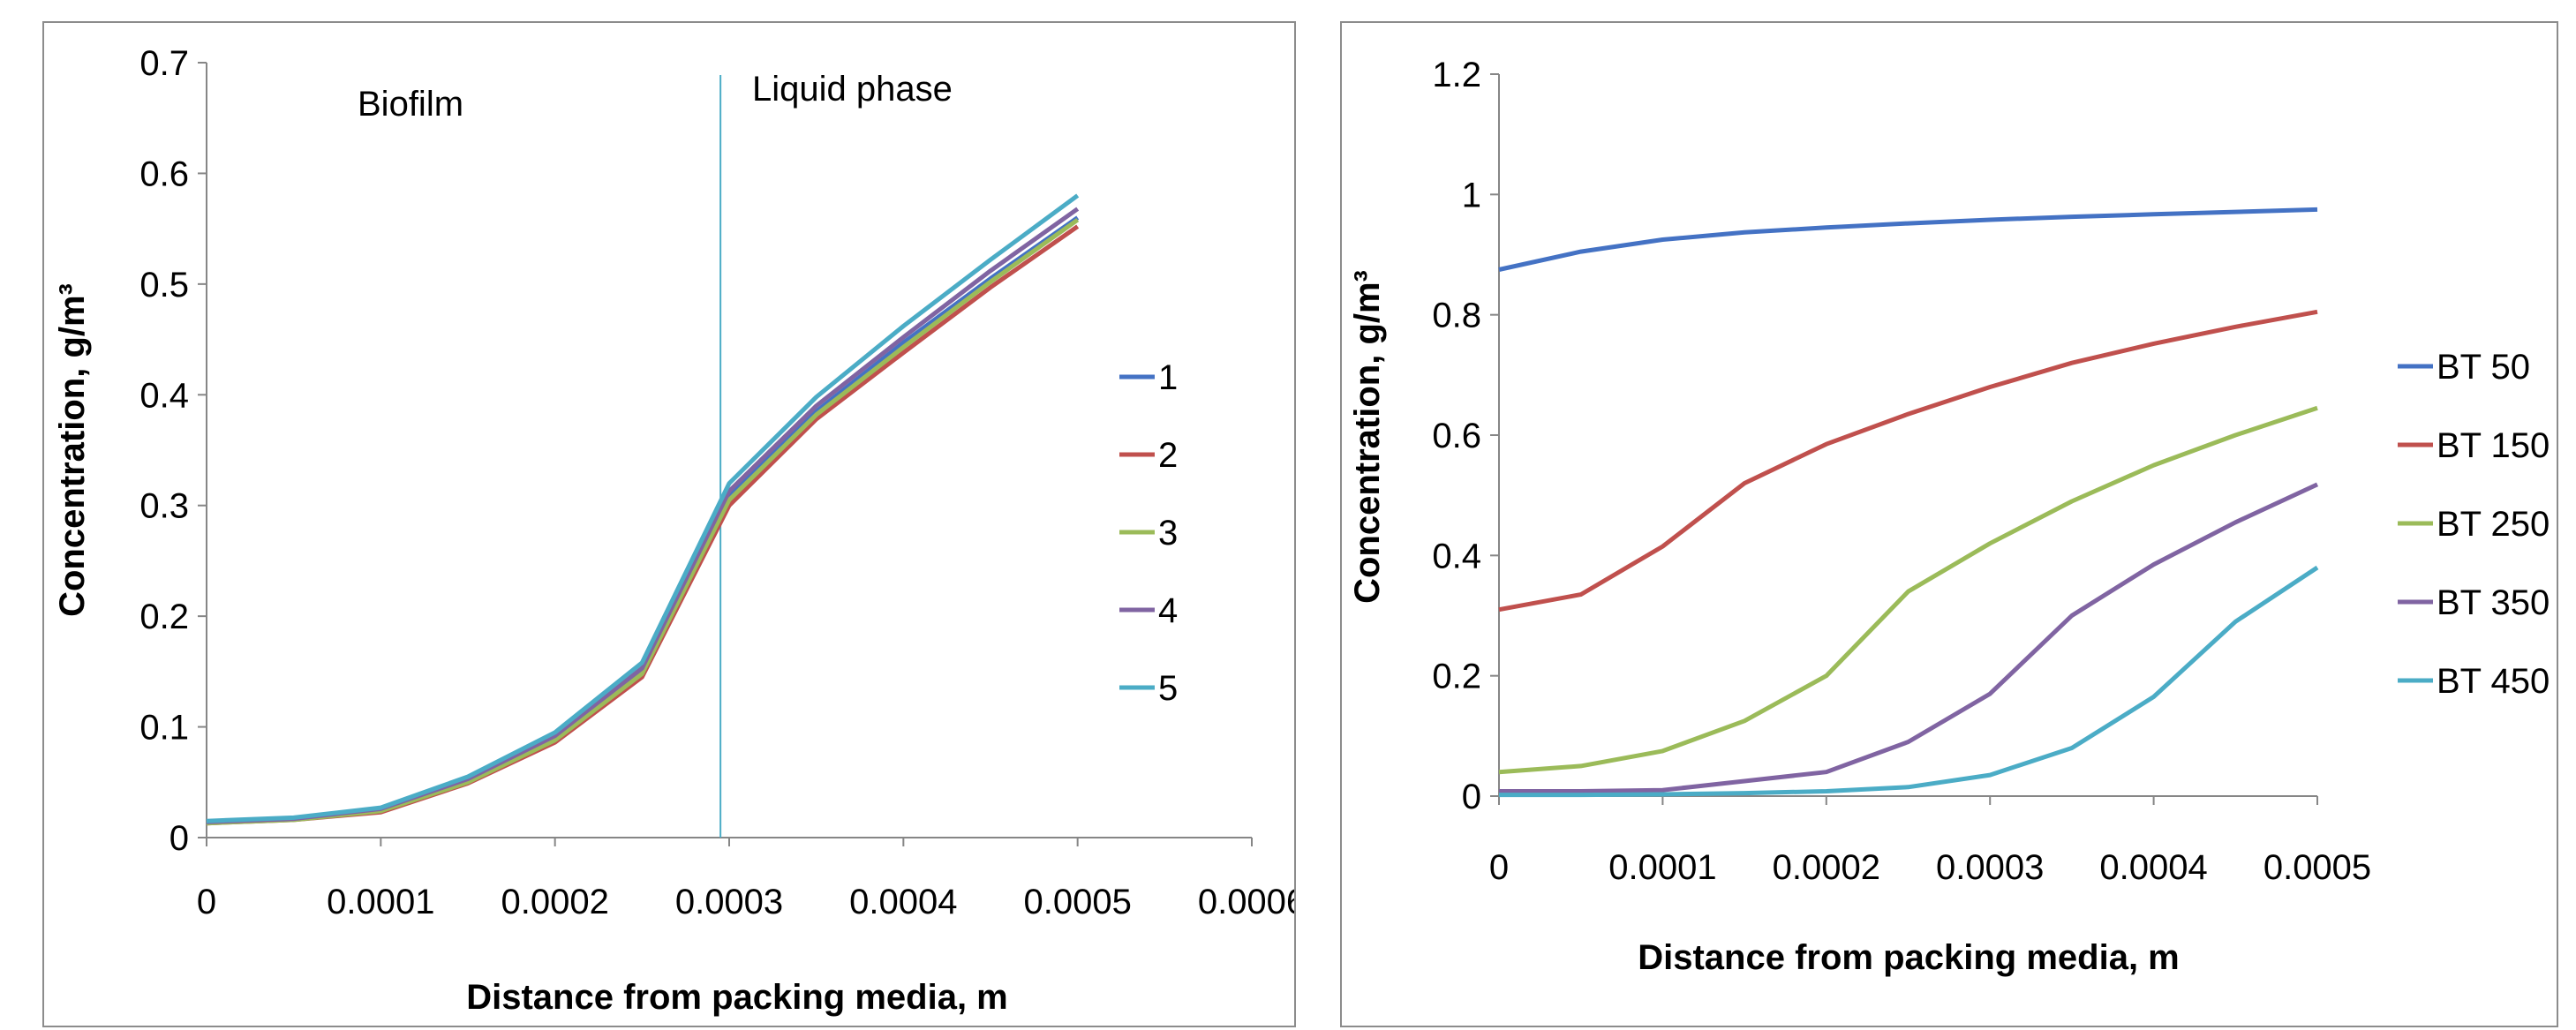  I want to click on legend-label: BT 50, so click(2484, 367).